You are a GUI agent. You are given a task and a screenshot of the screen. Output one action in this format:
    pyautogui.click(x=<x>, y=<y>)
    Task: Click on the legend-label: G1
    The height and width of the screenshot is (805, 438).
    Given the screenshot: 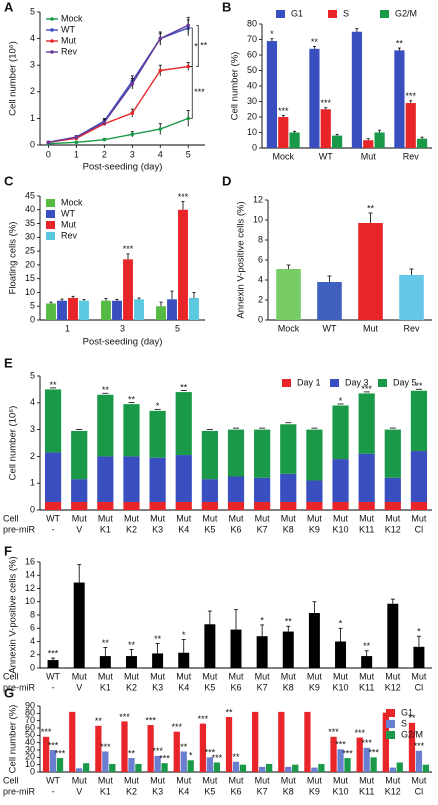 What is the action you would take?
    pyautogui.click(x=297, y=13)
    